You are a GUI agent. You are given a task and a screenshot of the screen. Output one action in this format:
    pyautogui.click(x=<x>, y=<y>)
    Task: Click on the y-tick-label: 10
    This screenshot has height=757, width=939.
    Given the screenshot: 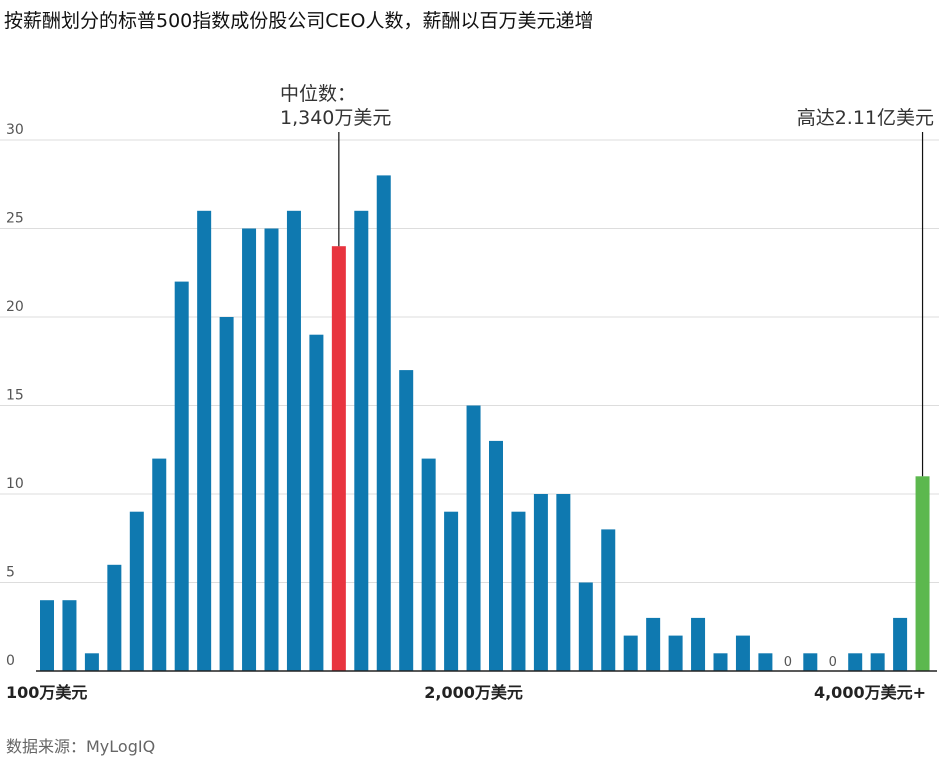 What is the action you would take?
    pyautogui.click(x=15, y=484)
    